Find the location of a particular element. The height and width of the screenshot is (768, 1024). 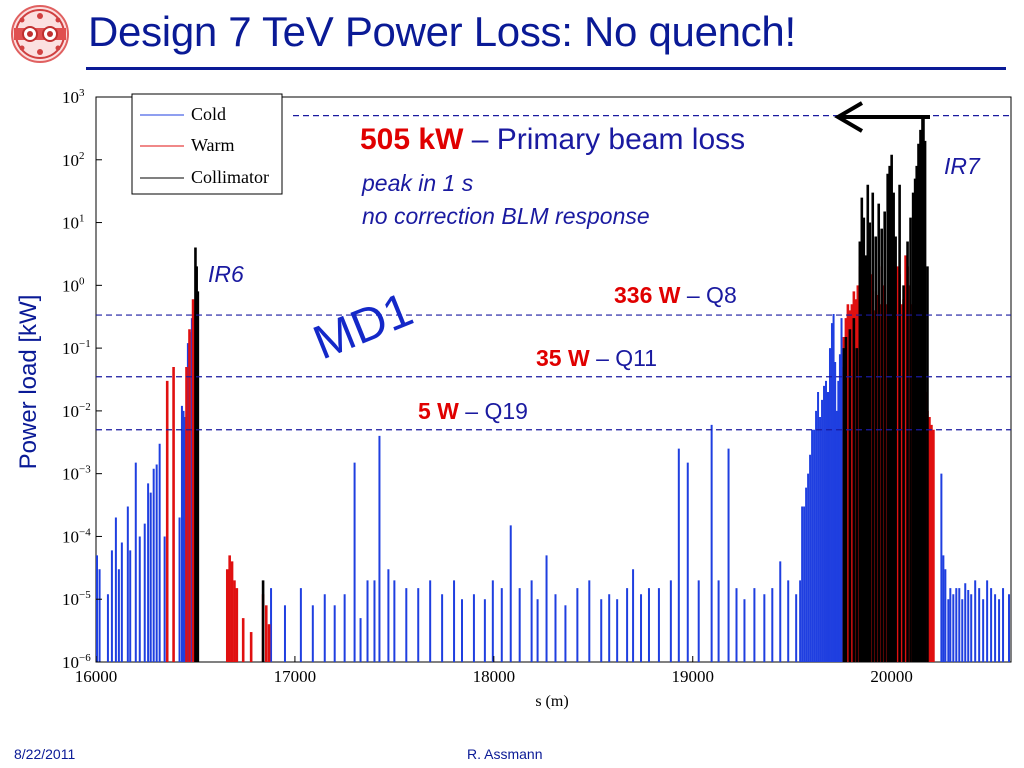

ref-label-336w: 336 W – Q8 is located at coordinates (675, 295).